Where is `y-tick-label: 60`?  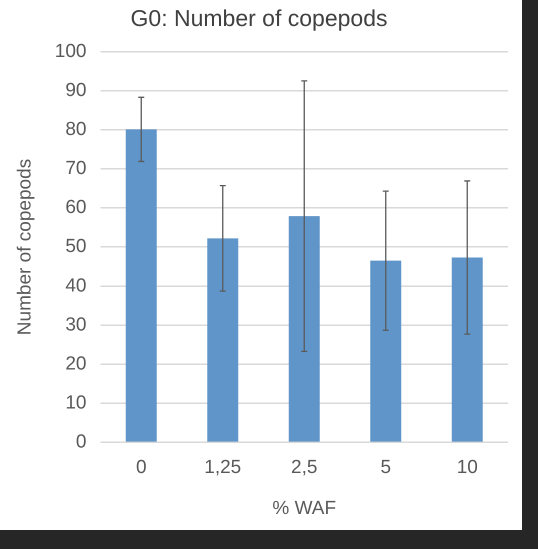 y-tick-label: 60 is located at coordinates (75, 207).